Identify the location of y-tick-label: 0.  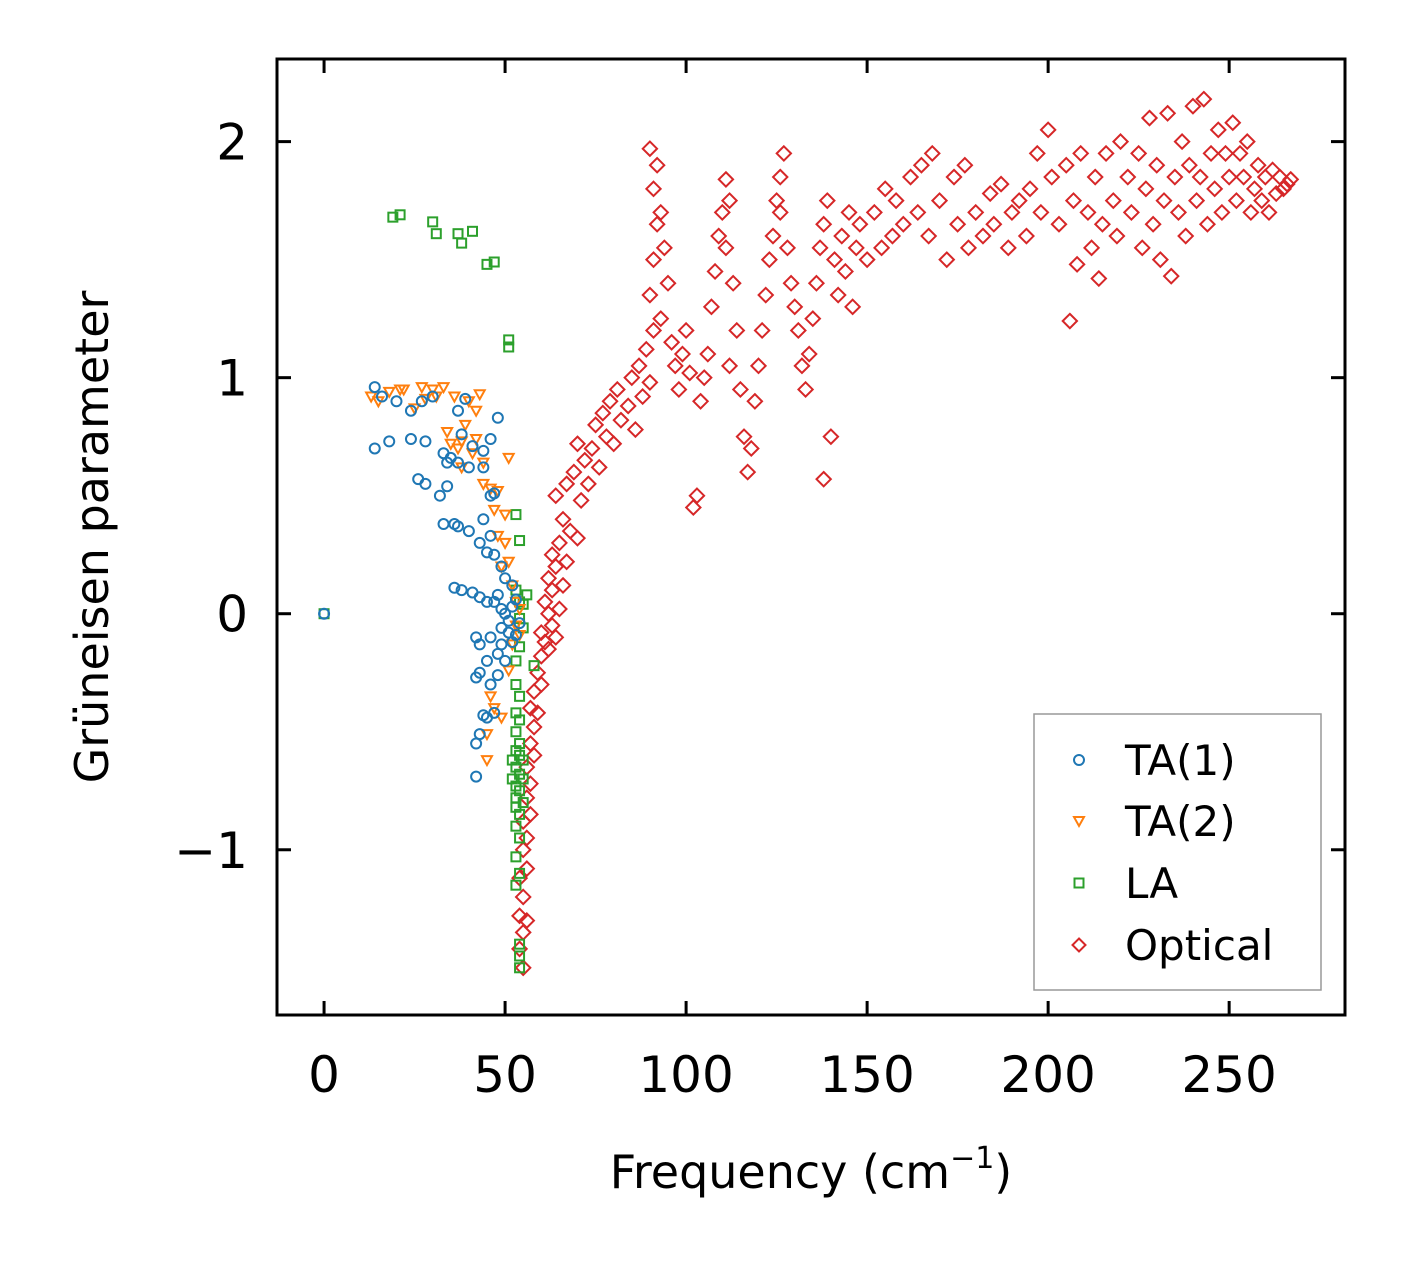
(232, 615).